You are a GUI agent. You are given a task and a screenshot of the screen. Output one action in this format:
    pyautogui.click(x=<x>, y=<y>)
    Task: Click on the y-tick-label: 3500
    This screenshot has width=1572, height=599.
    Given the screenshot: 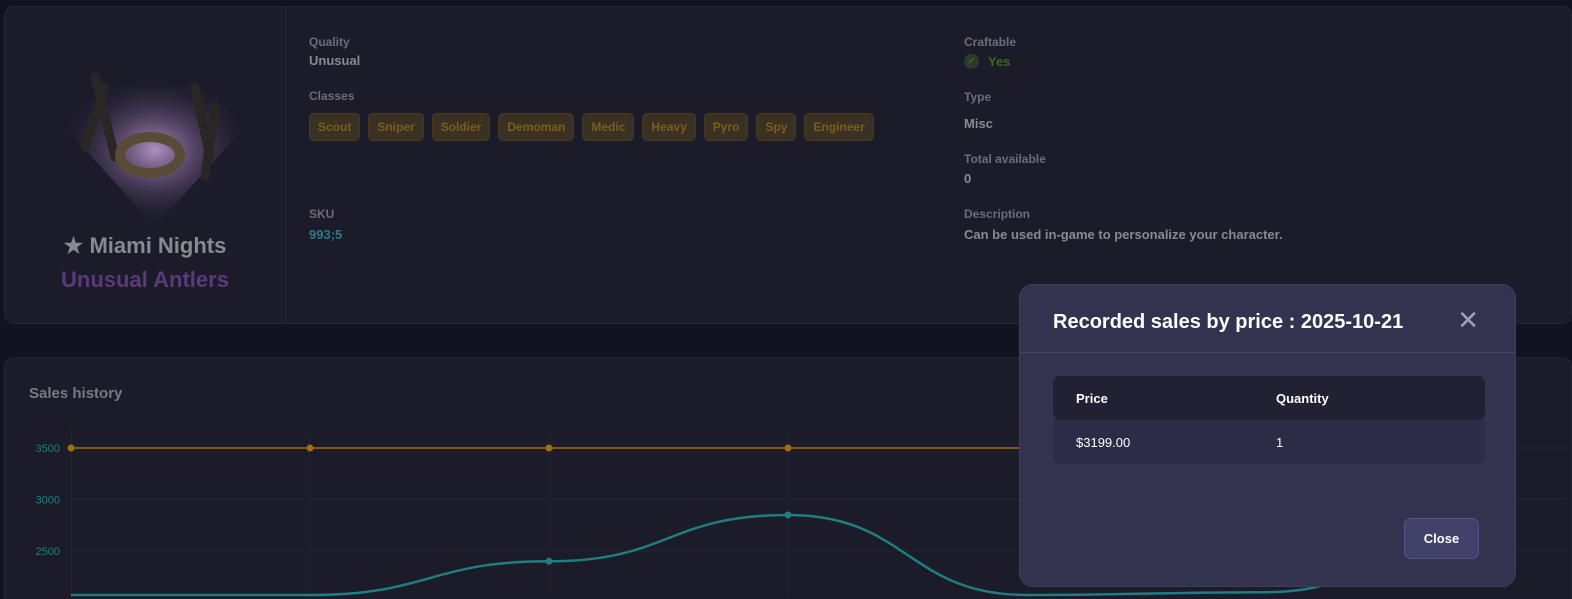 What is the action you would take?
    pyautogui.click(x=48, y=449)
    